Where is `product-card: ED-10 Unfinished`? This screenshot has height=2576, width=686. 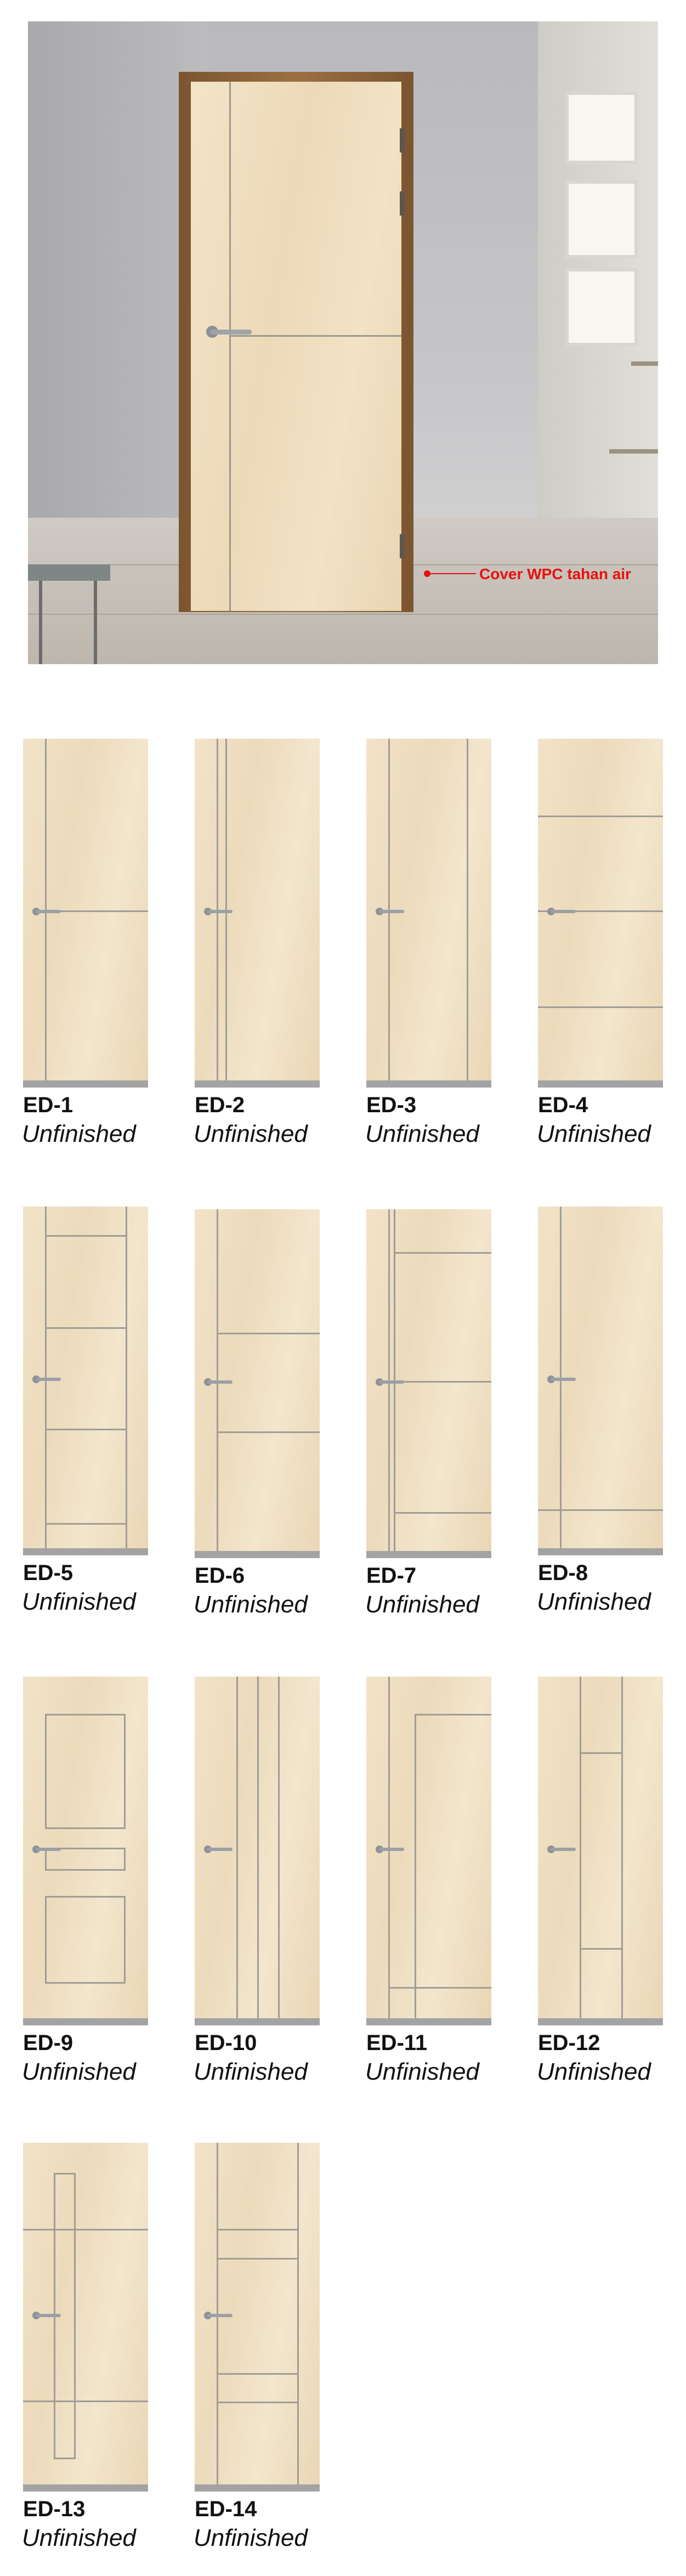 product-card: ED-10 Unfinished is located at coordinates (265, 1893).